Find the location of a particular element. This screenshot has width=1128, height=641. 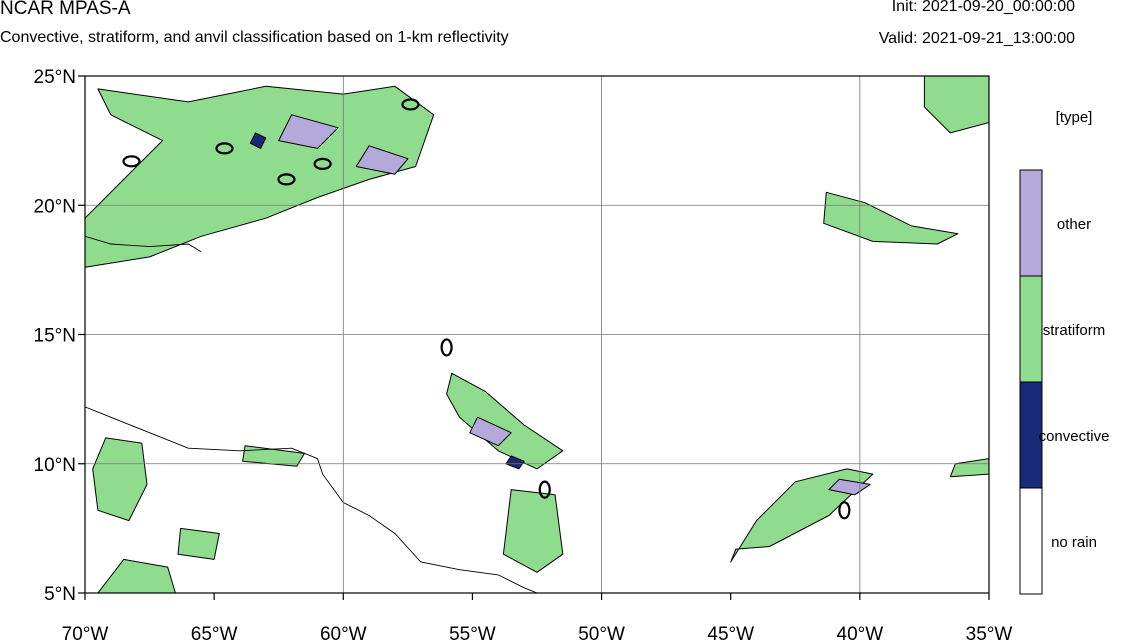

model-title: NCAR MPAS-A is located at coordinates (65, 9).